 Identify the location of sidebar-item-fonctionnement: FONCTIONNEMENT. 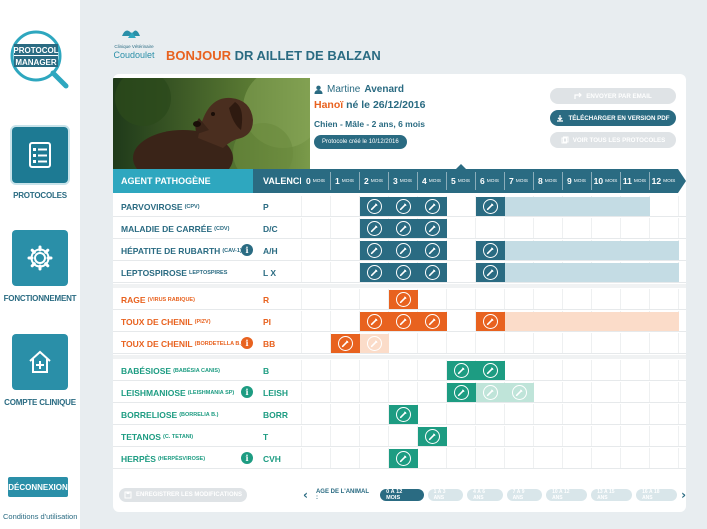
(40, 266).